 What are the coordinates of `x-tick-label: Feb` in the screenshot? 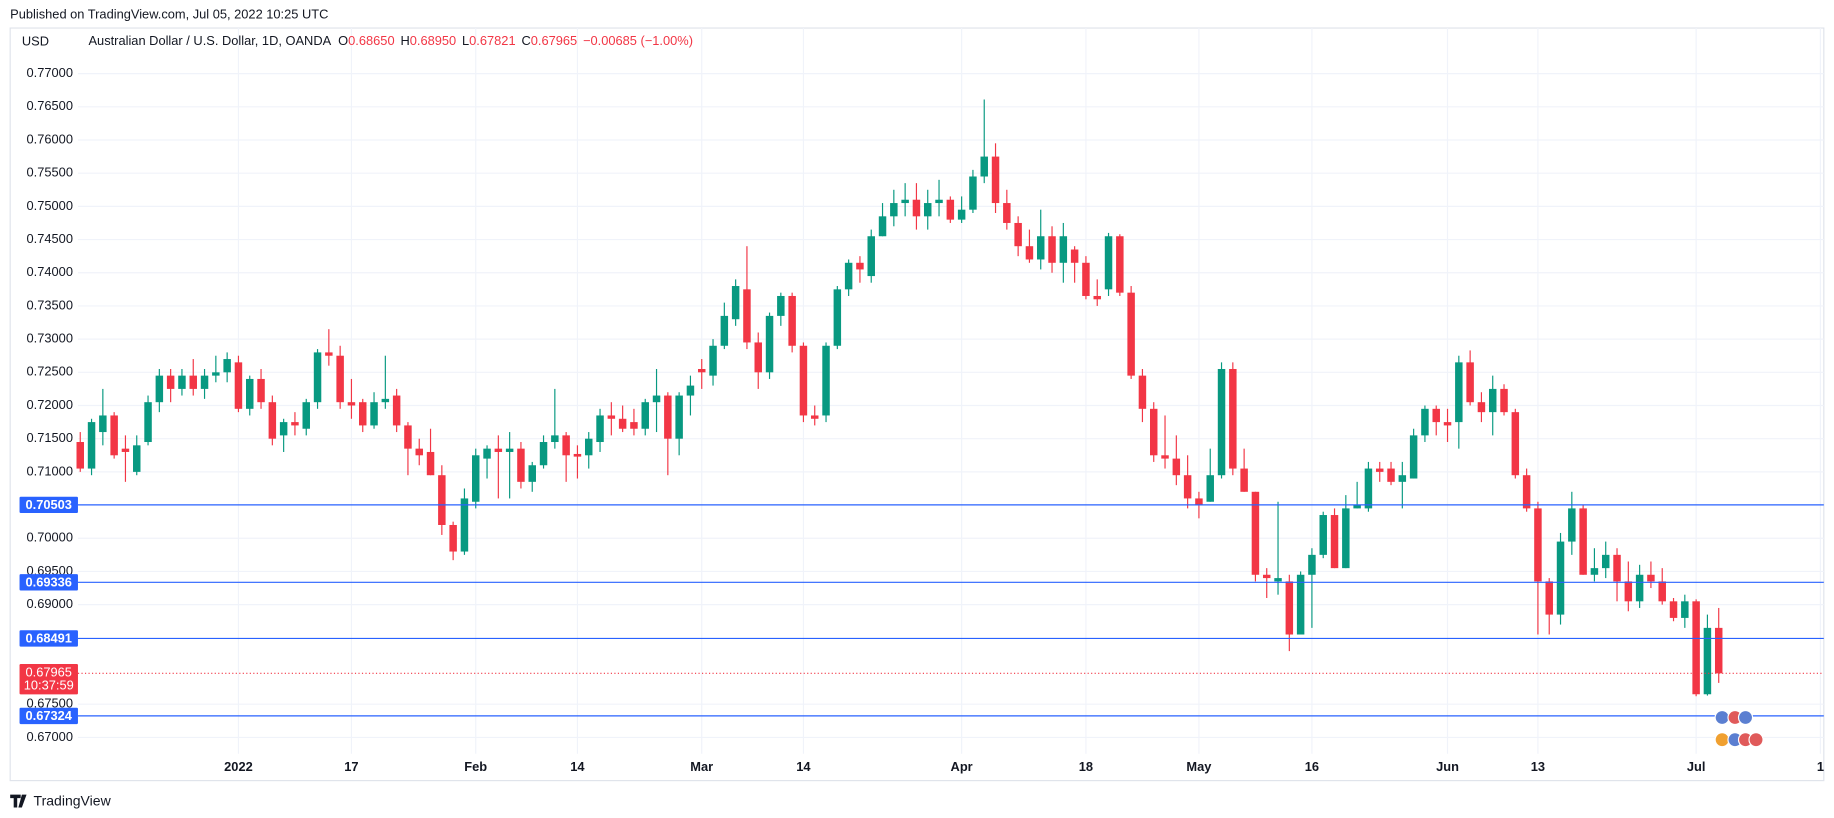 It's located at (475, 766).